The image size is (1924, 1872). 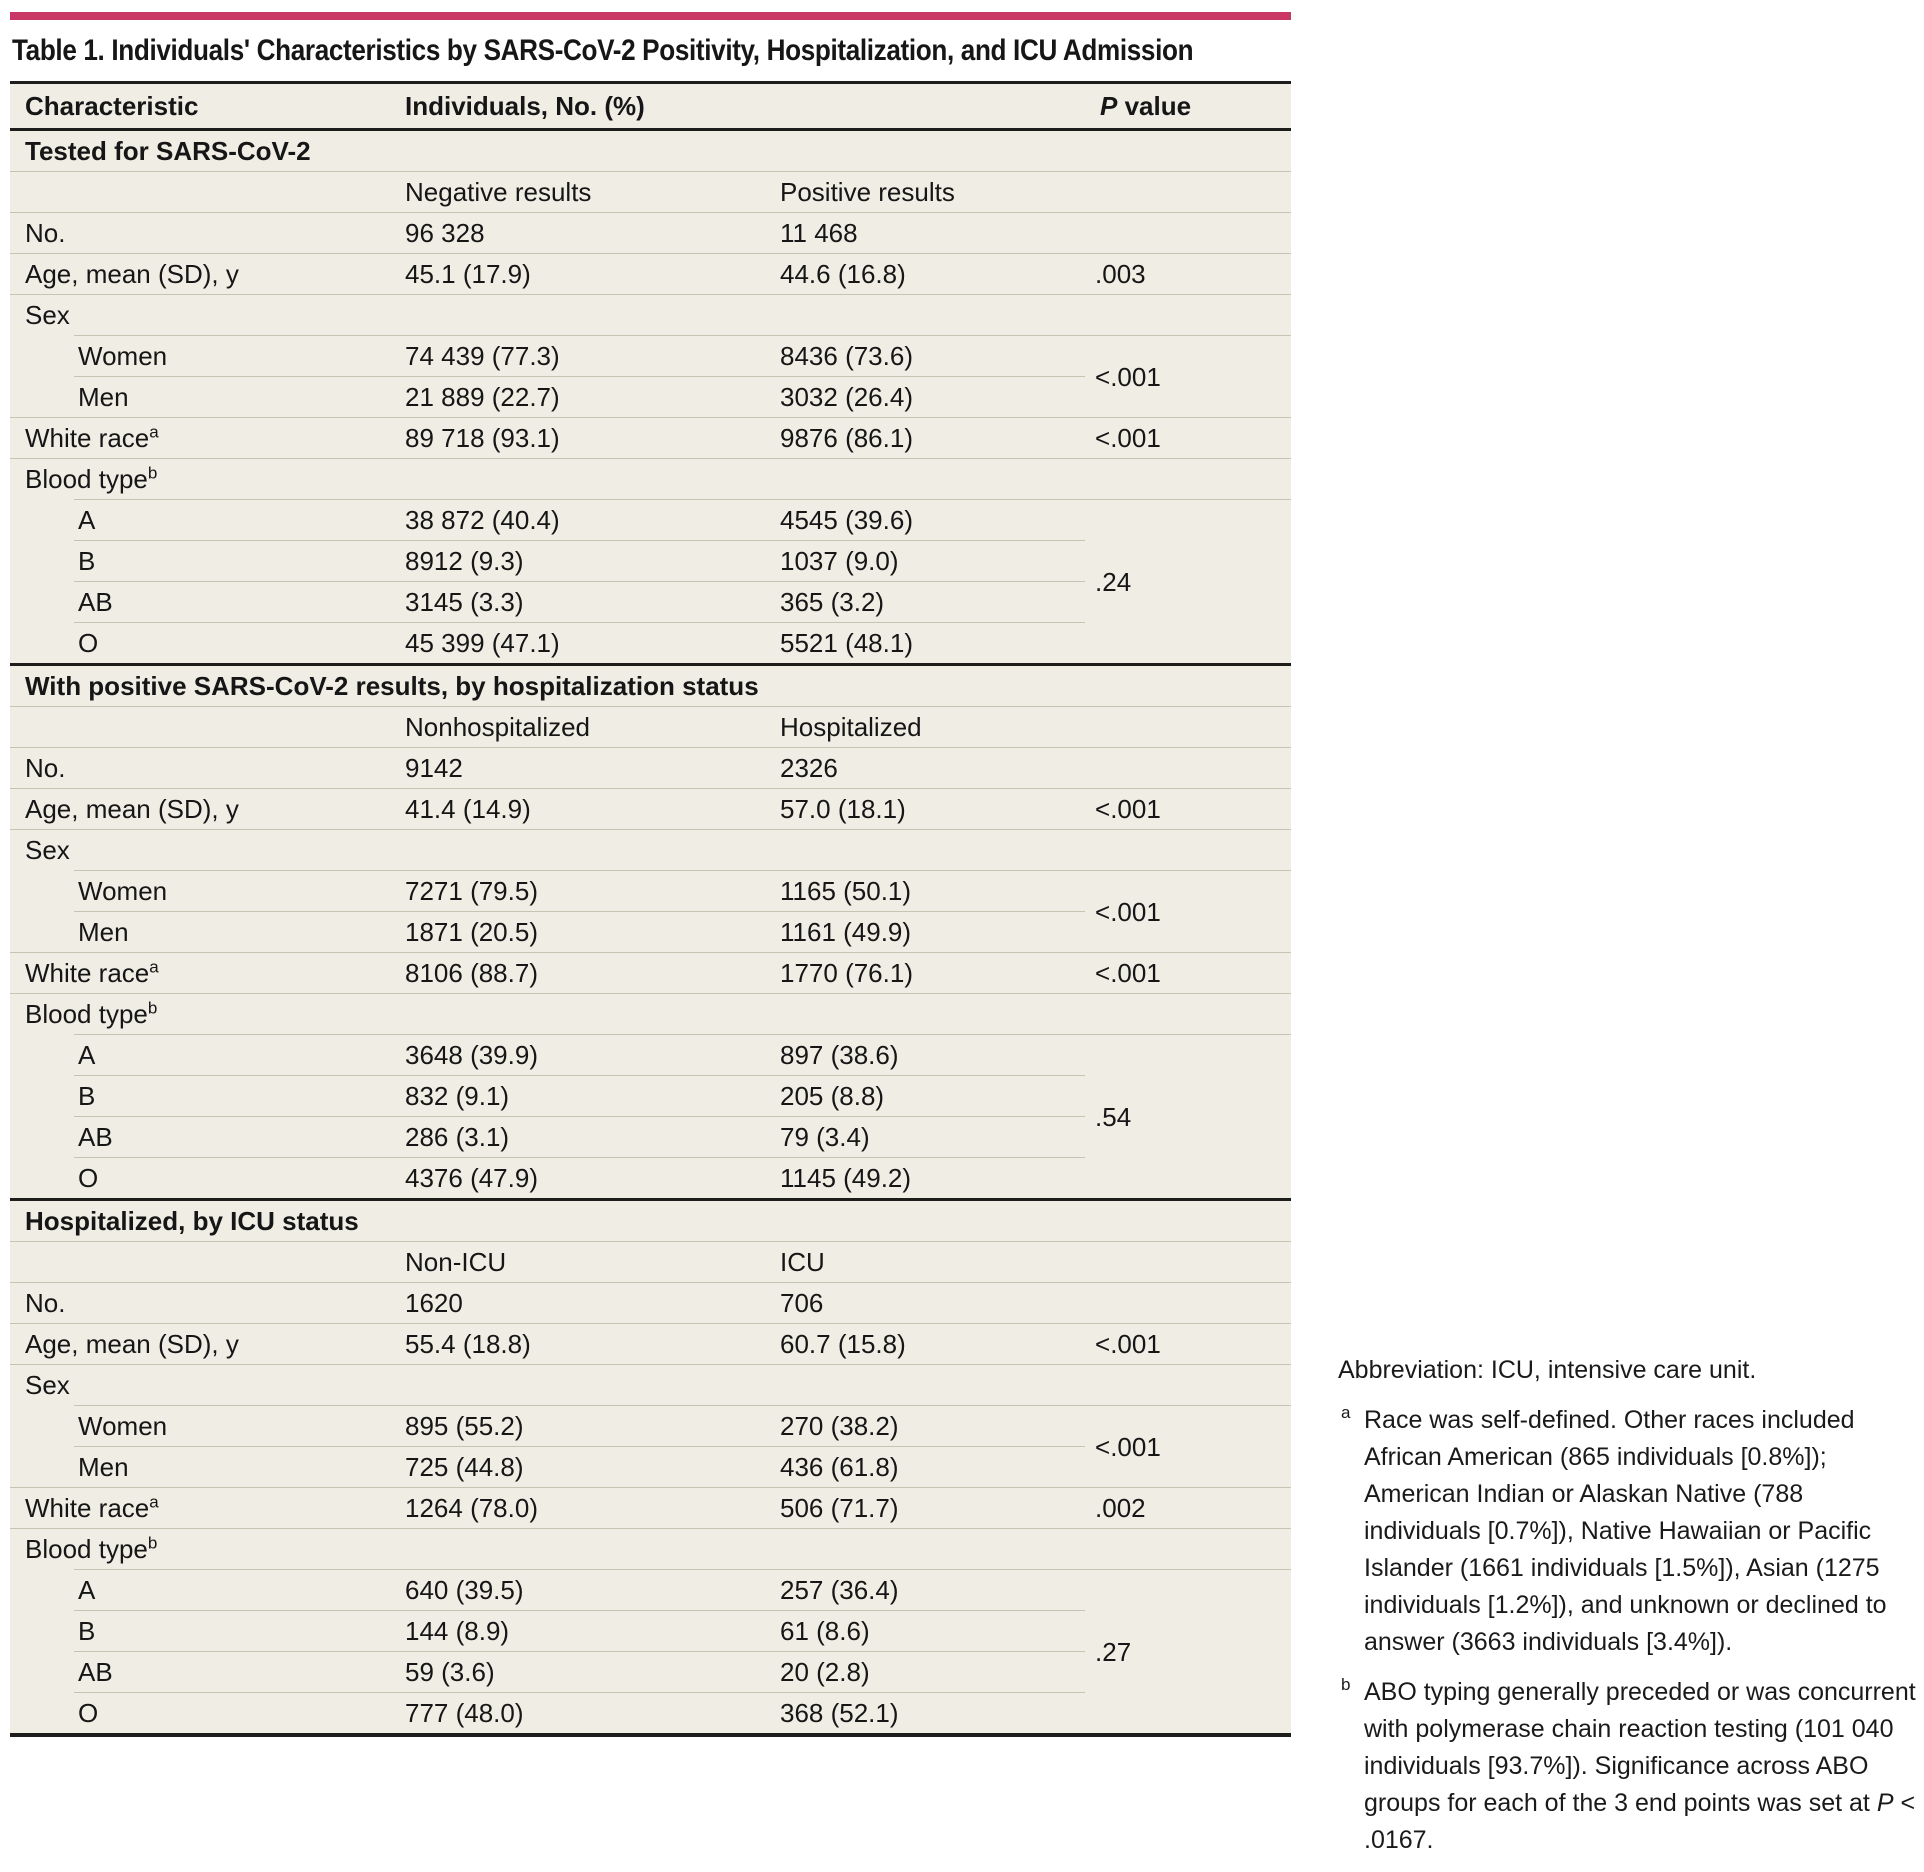 What do you see at coordinates (577, 931) in the screenshot?
I see `cell-value: 1871 (20.5)` at bounding box center [577, 931].